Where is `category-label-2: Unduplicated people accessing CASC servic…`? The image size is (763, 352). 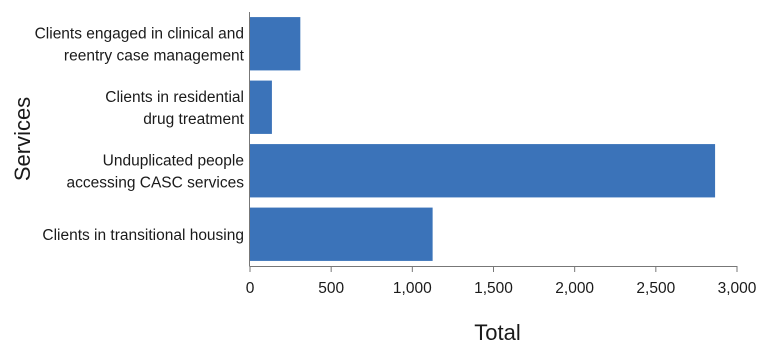 category-label-2: Unduplicated people accessing CASC servic… is located at coordinates (156, 171).